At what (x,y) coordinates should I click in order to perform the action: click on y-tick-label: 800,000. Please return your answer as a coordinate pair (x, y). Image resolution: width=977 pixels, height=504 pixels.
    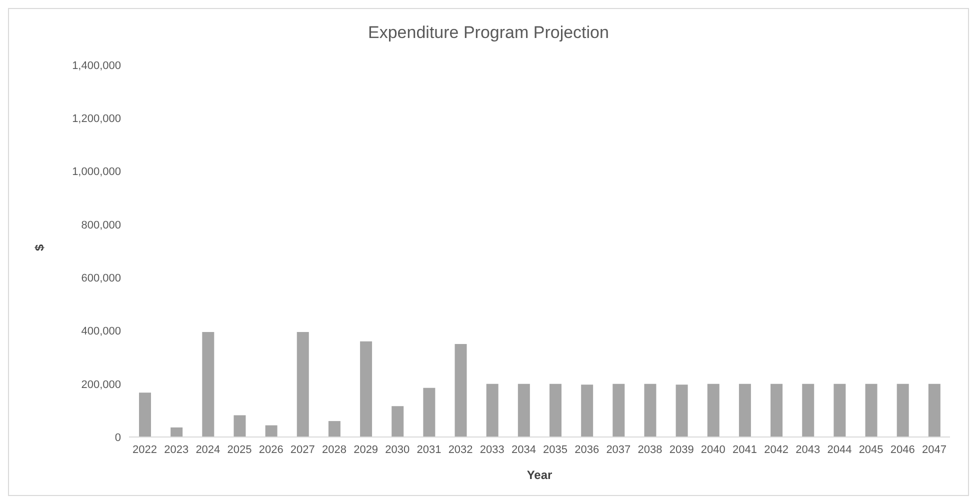
    Looking at the image, I should click on (101, 225).